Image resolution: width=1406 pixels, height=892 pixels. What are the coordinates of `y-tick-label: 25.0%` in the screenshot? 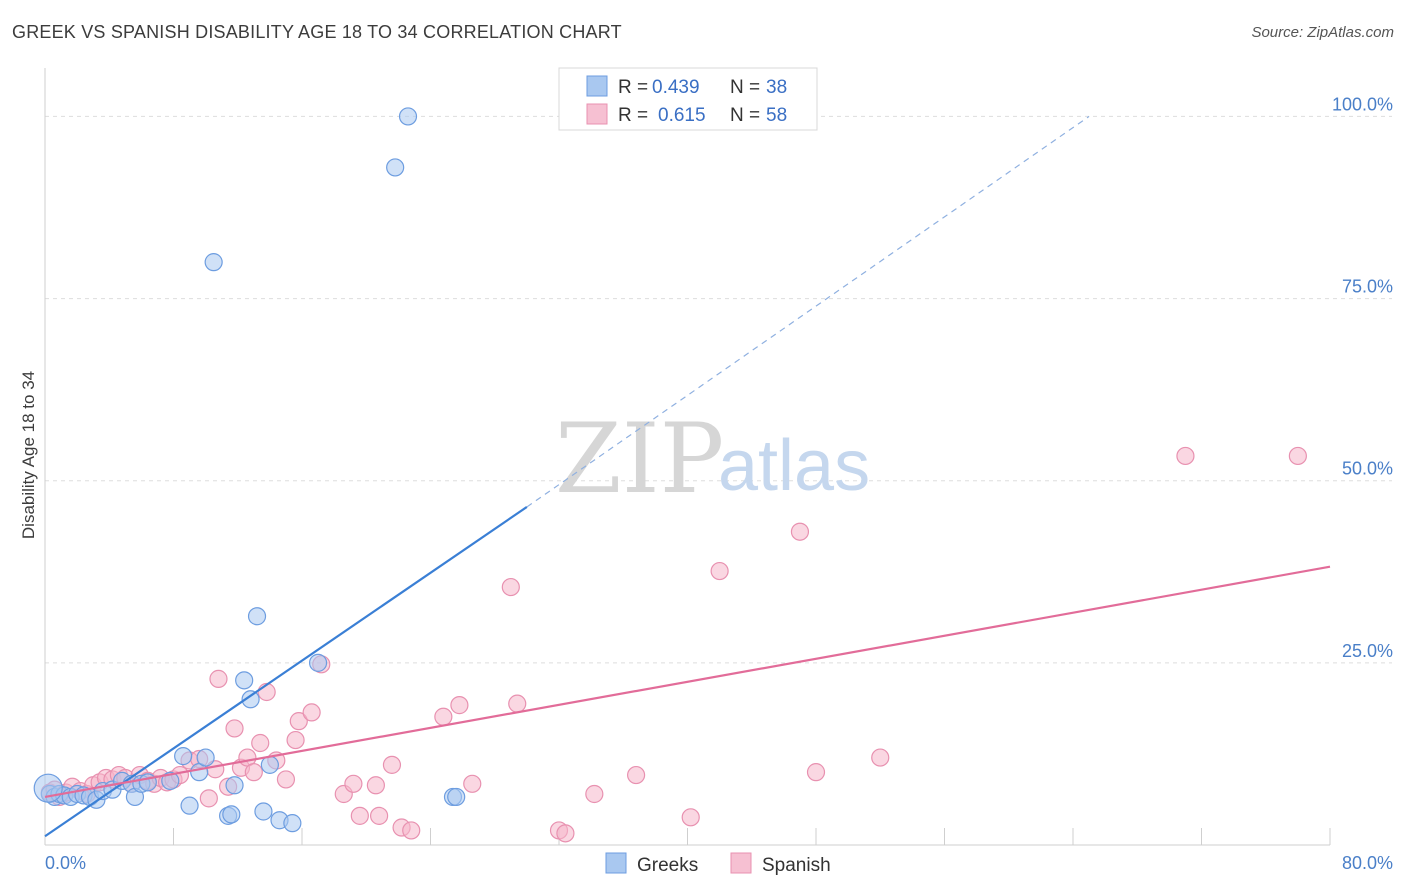 It's located at (1367, 651).